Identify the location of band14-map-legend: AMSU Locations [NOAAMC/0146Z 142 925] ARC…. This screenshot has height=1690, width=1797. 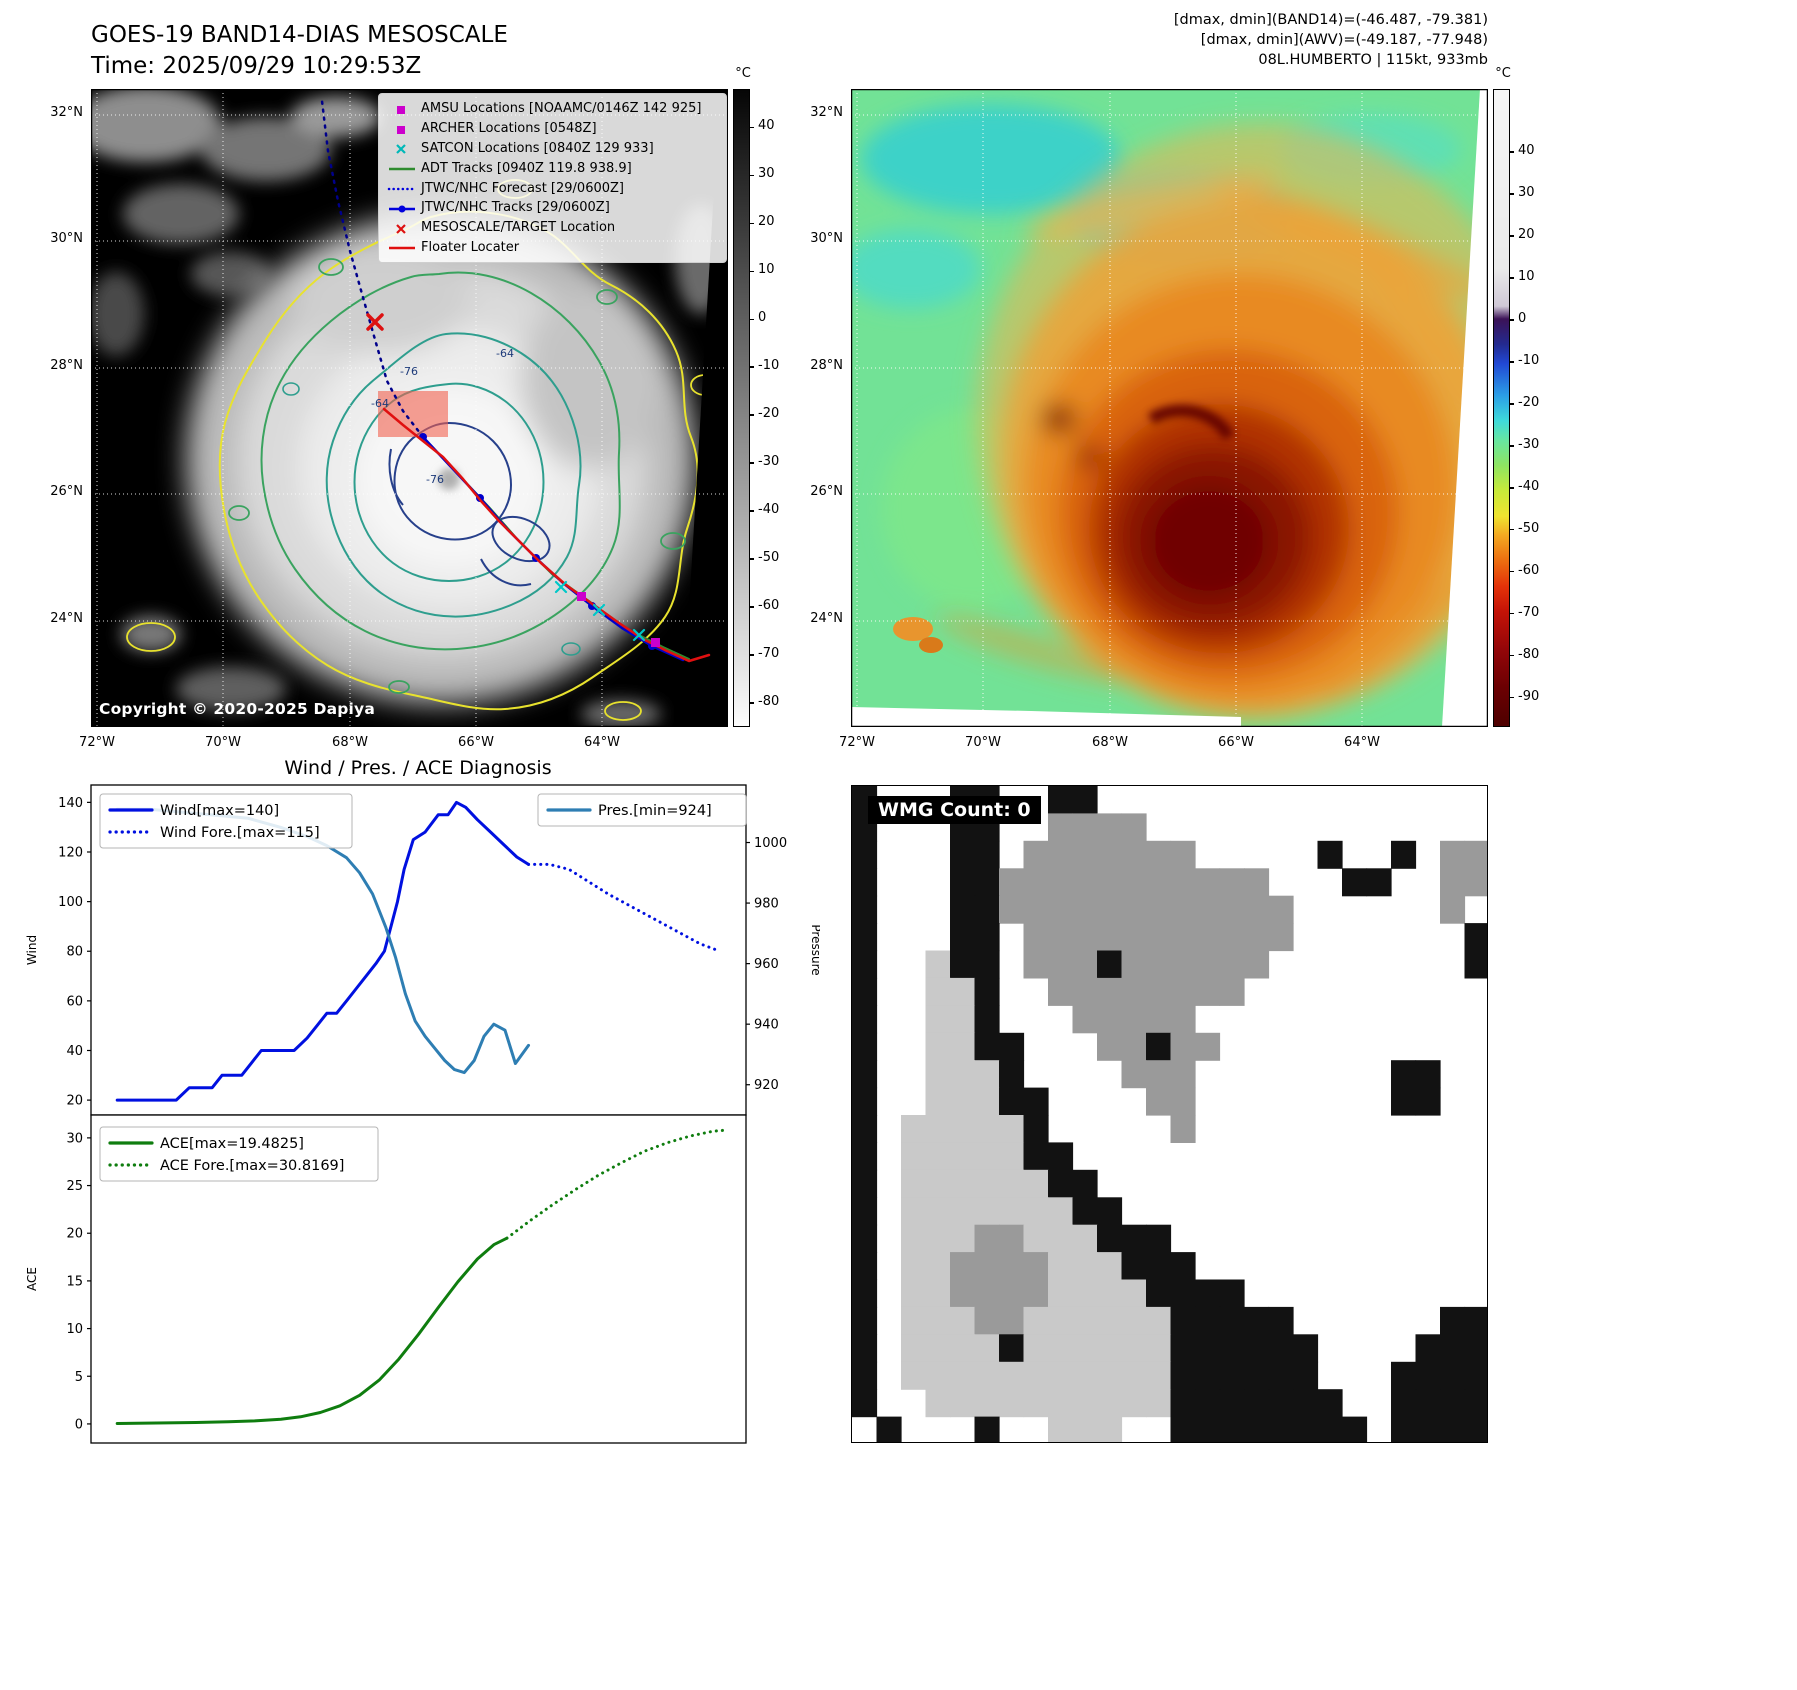
(552, 178).